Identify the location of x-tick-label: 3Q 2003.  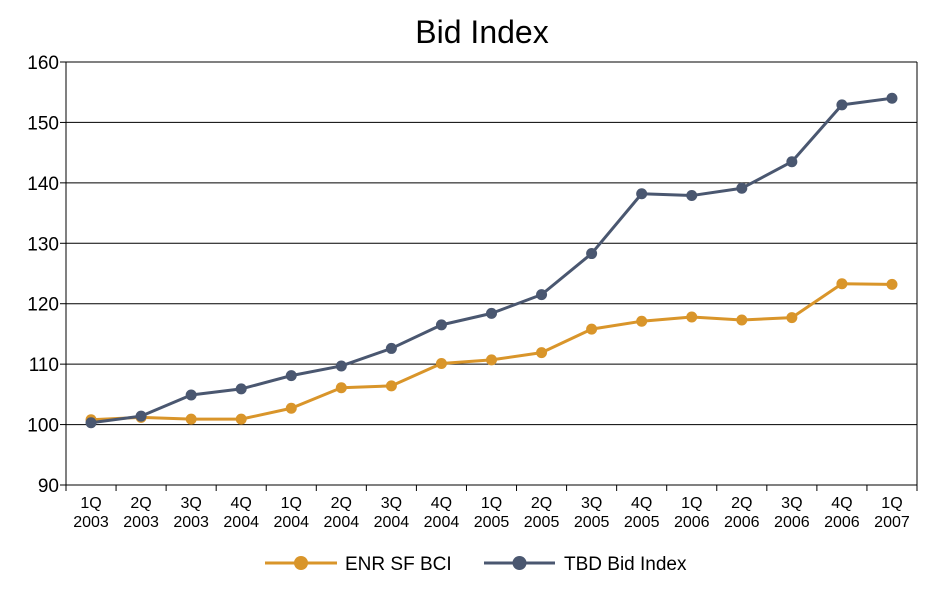
(191, 513).